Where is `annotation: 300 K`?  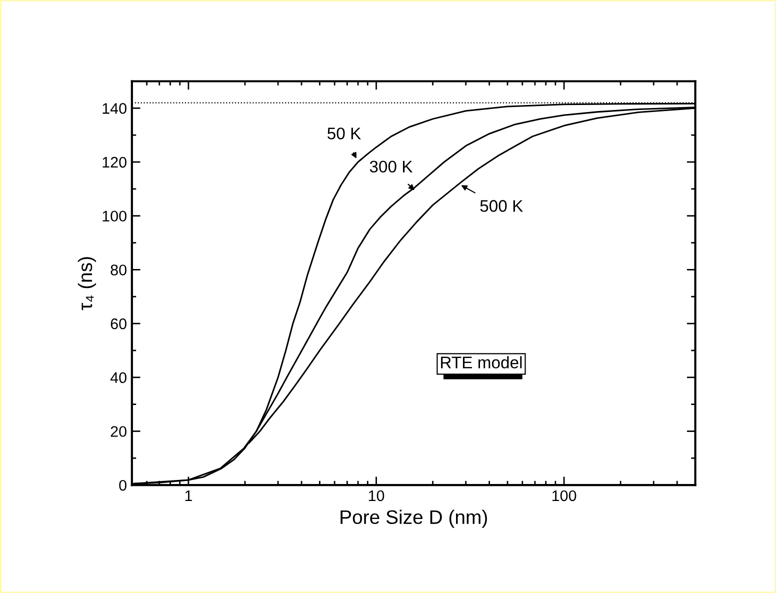
annotation: 300 K is located at coordinates (391, 166).